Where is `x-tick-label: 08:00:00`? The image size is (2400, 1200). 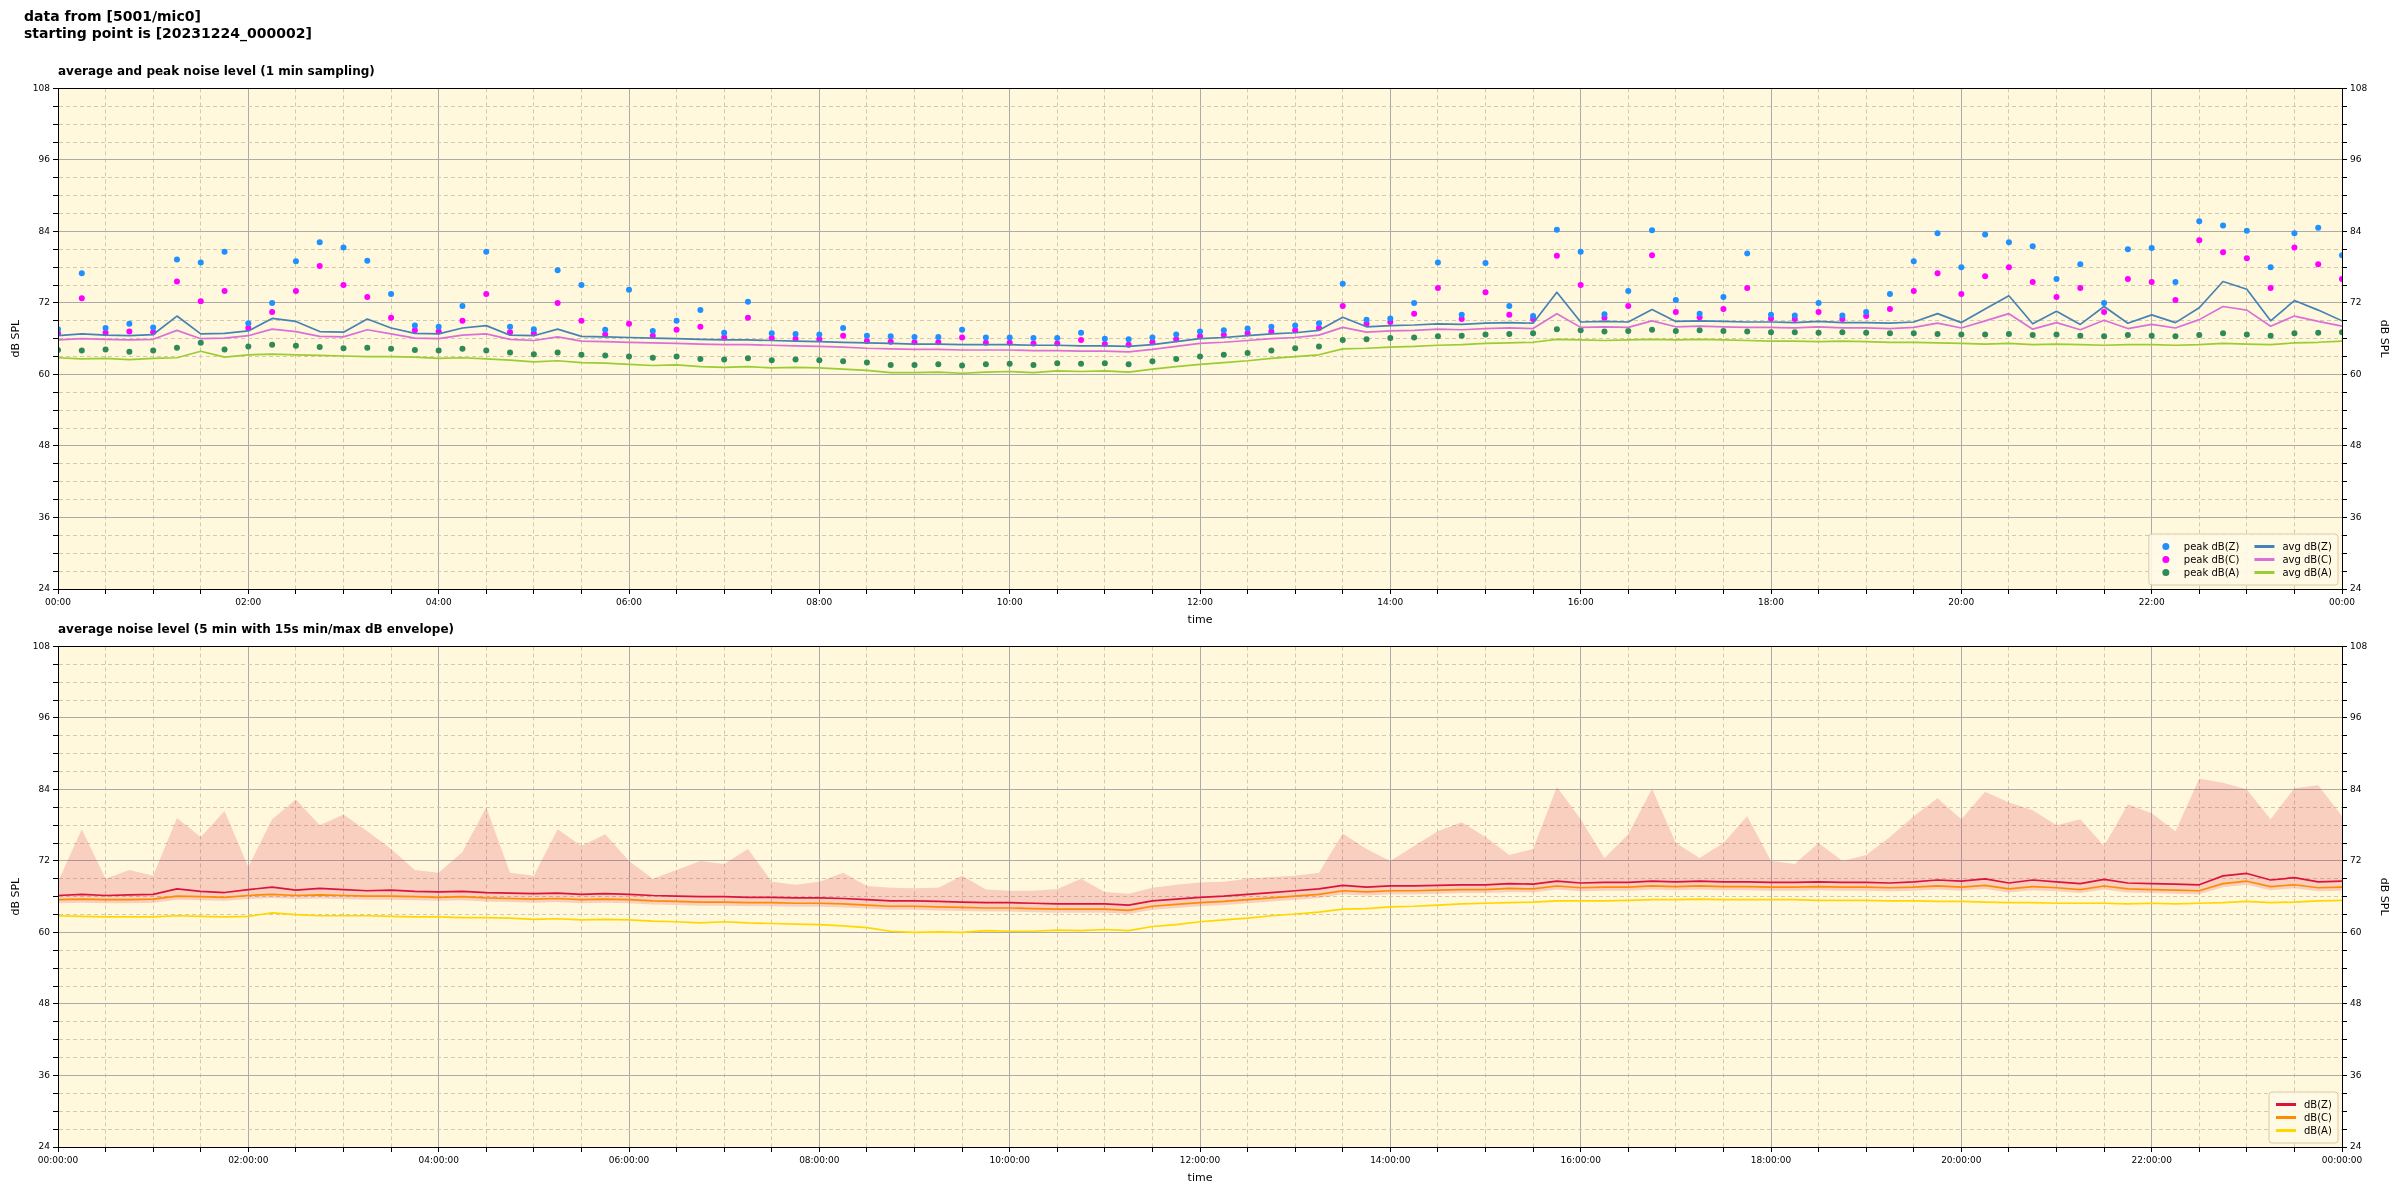 x-tick-label: 08:00:00 is located at coordinates (819, 1159).